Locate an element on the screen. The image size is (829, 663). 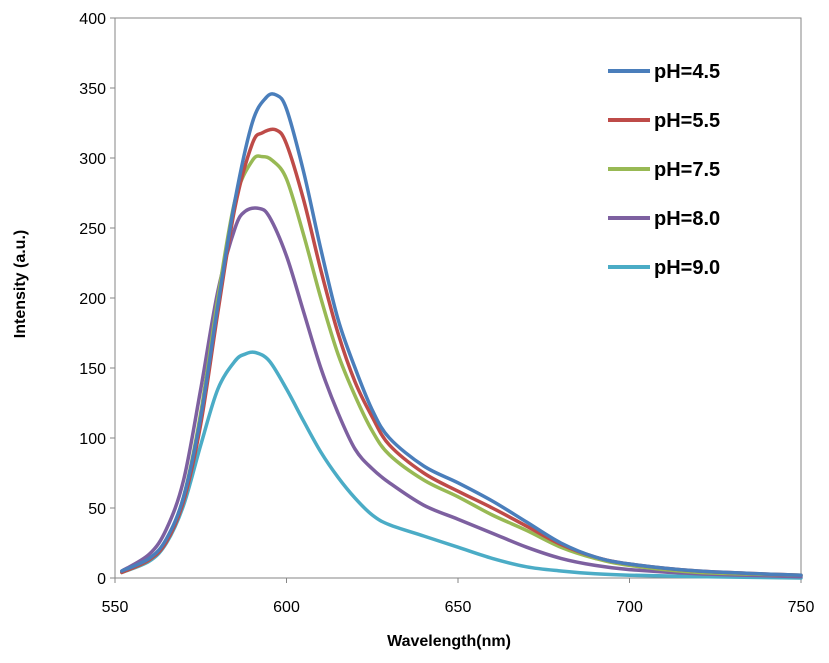
x-tick-label: 700 is located at coordinates (629, 607).